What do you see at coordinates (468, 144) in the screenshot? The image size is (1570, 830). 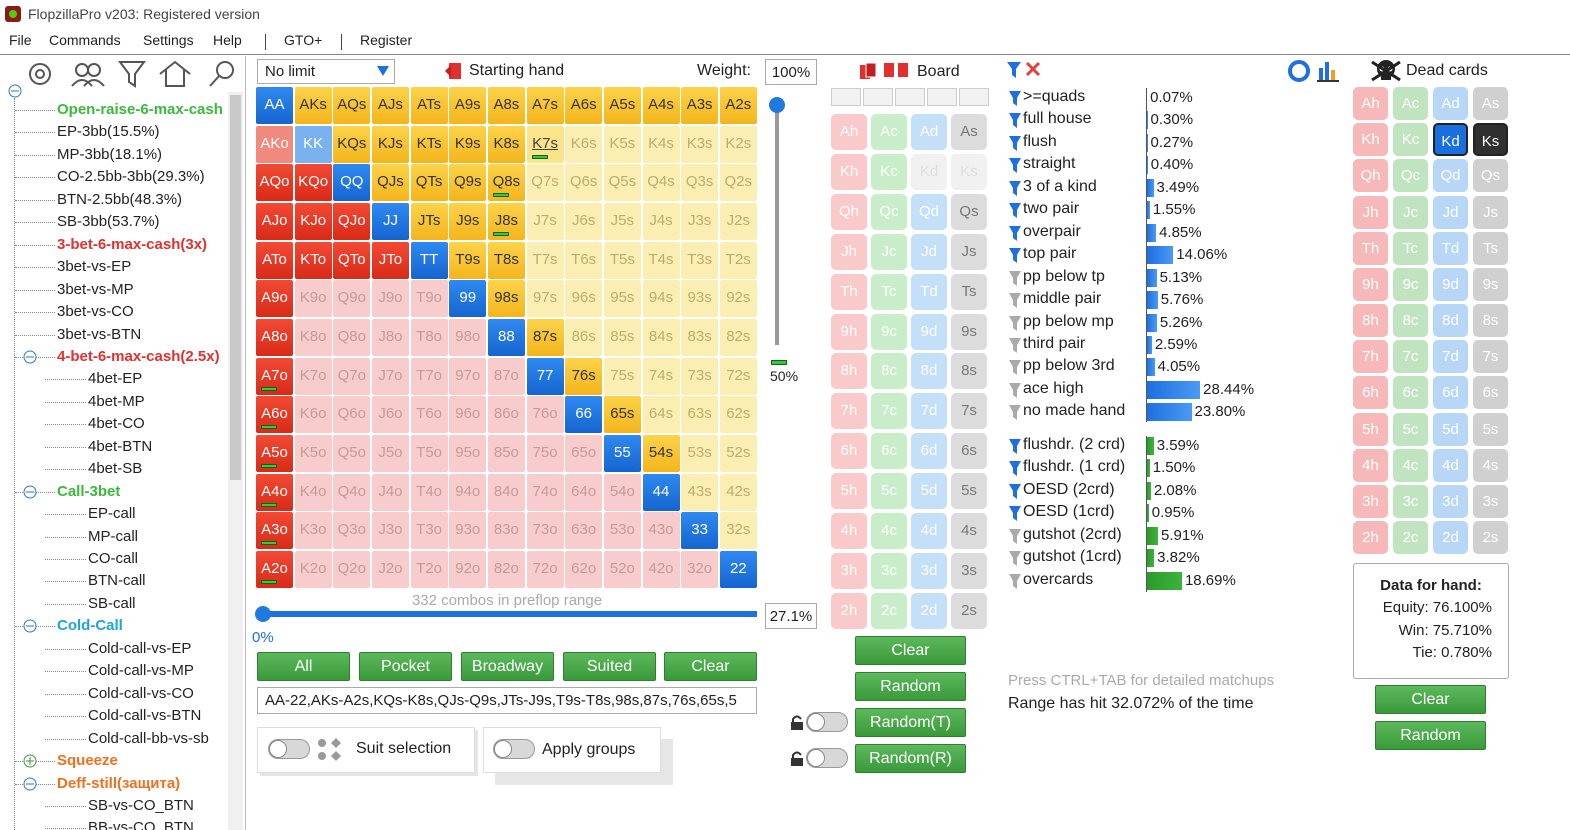 I see `hand-cell: K9s` at bounding box center [468, 144].